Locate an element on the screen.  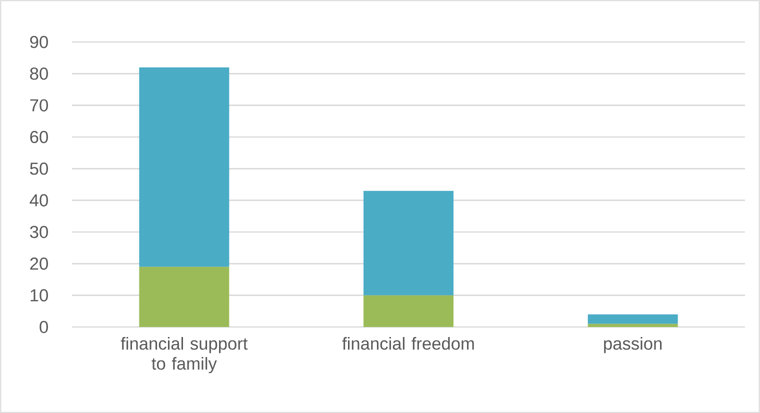
x-tick-label: financial support to family is located at coordinates (184, 355).